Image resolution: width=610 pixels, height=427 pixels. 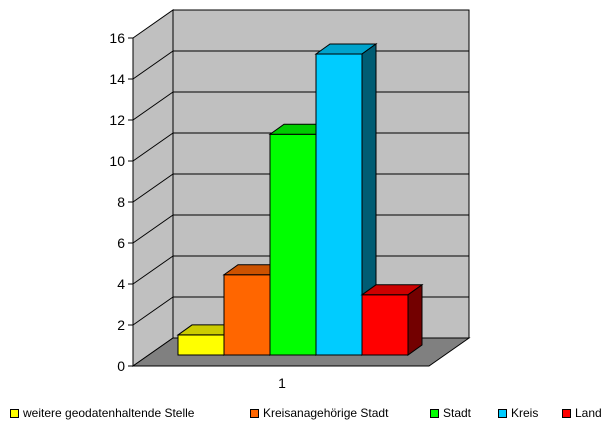 I want to click on legend-item: Kreis, so click(x=518, y=413).